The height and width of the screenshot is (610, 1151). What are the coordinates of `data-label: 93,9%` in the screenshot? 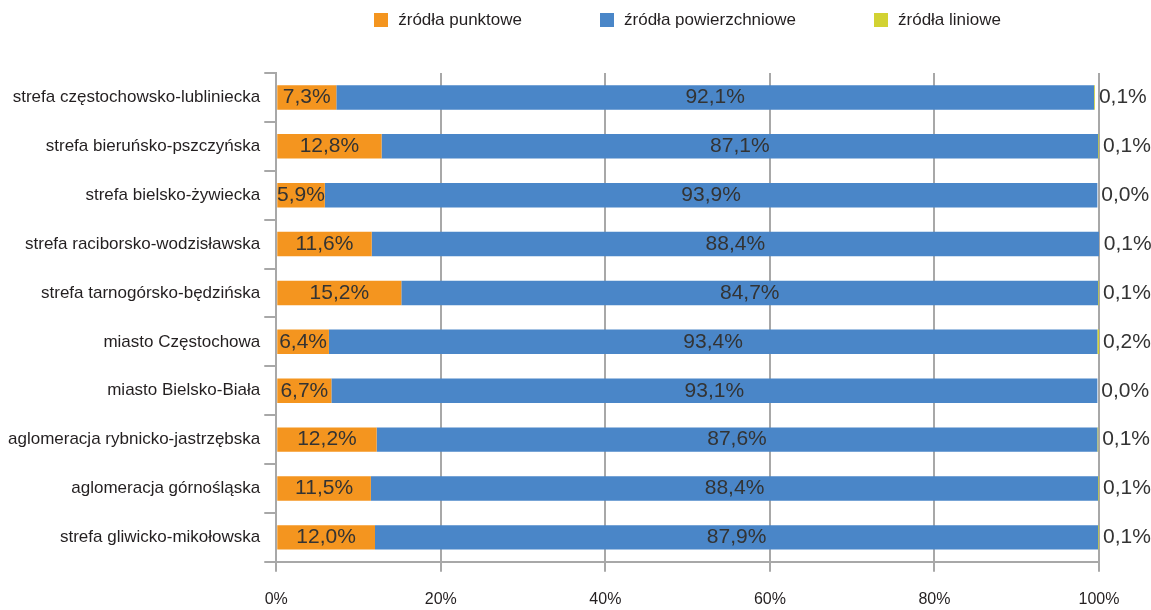 It's located at (711, 193).